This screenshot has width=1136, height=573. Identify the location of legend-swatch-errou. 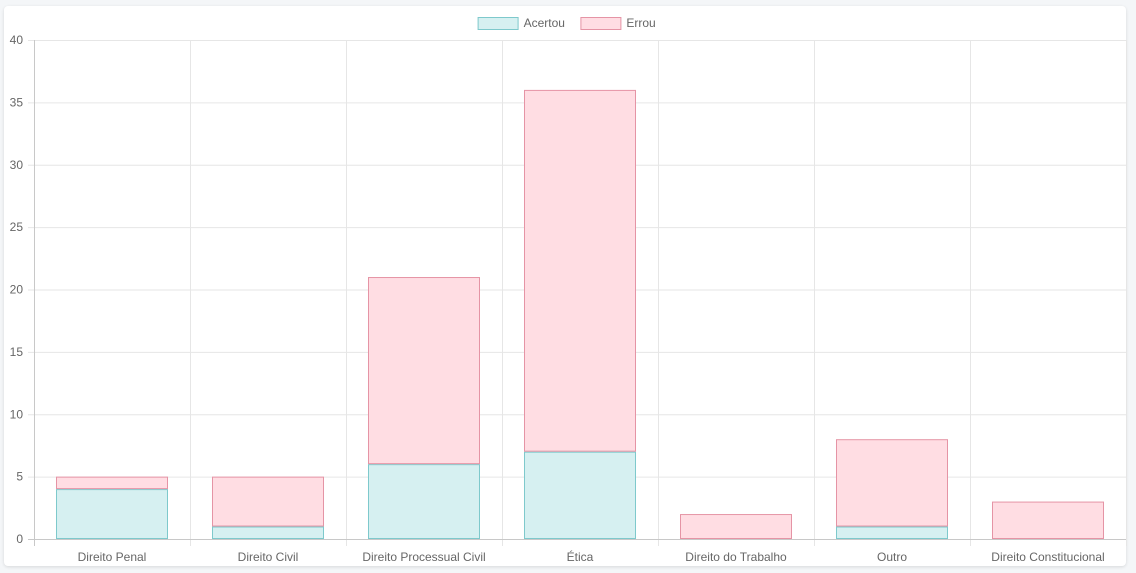
(601, 23).